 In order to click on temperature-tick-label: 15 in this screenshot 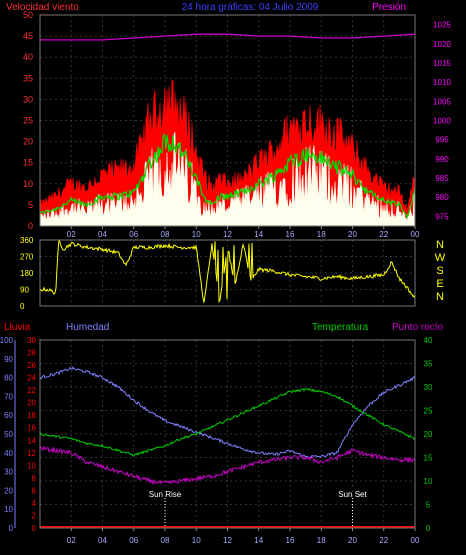, I will do `click(428, 458)`.